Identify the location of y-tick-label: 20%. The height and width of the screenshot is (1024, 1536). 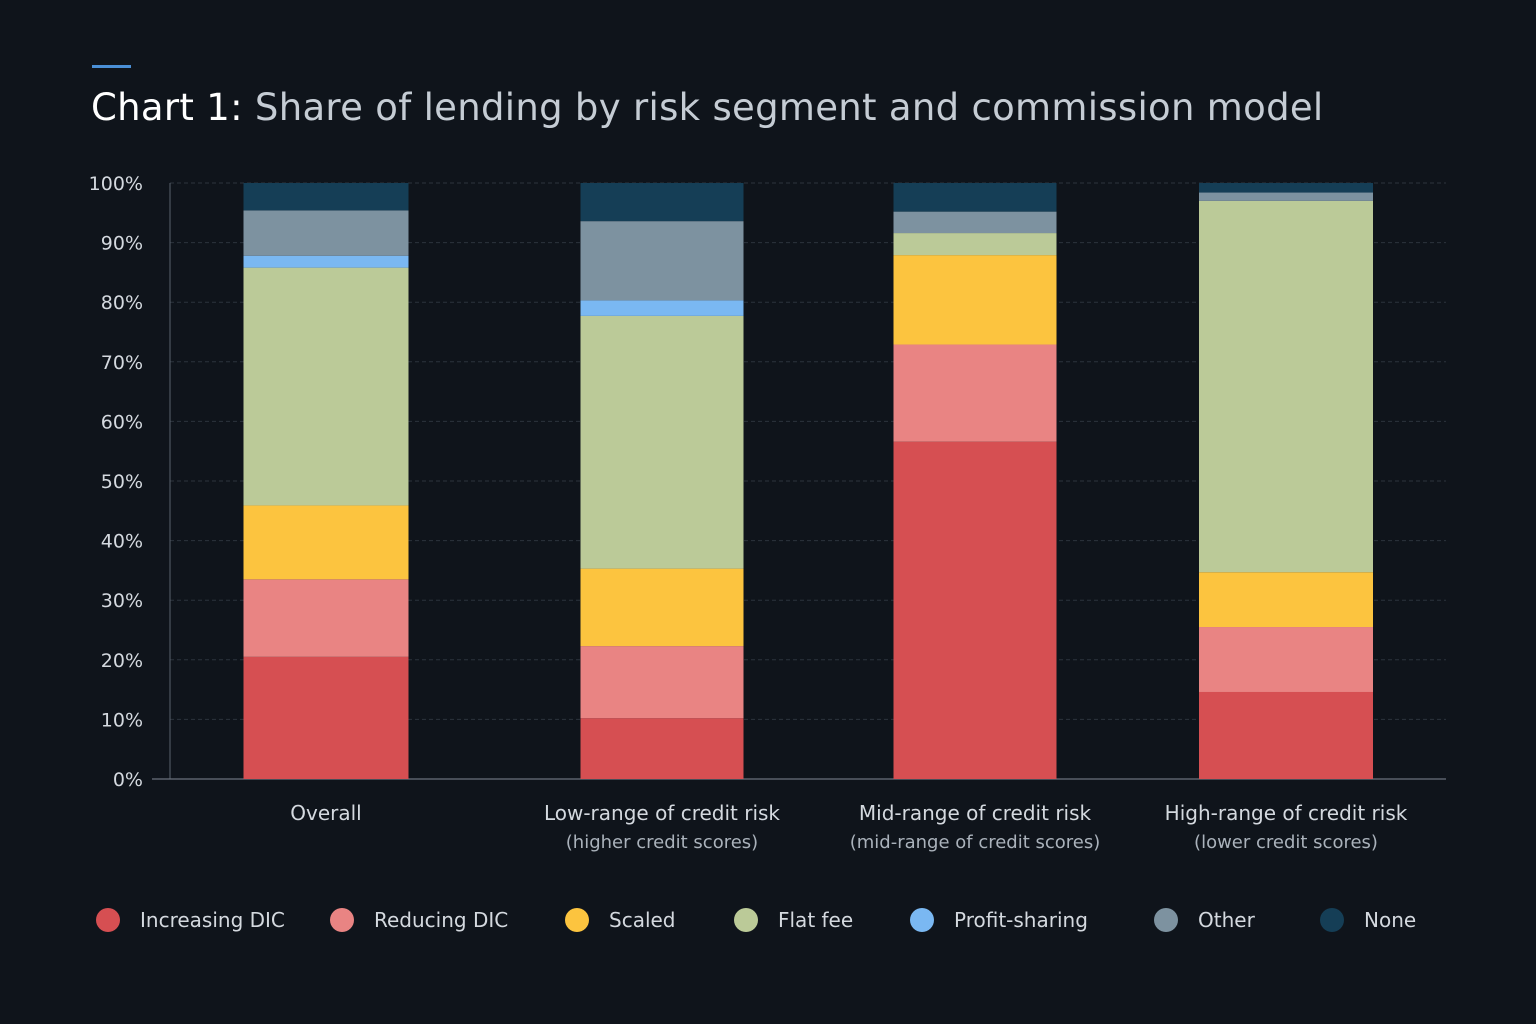
(122, 661).